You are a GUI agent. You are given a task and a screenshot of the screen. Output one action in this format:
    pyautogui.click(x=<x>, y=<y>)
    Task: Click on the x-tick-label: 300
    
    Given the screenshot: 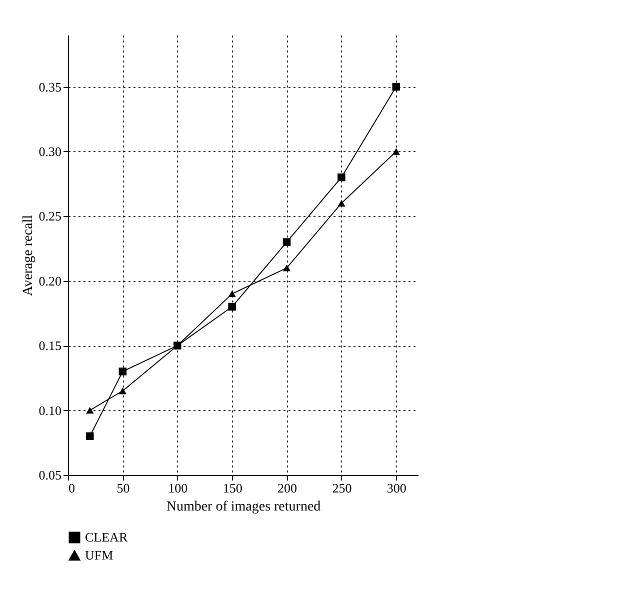 What is the action you would take?
    pyautogui.click(x=396, y=488)
    